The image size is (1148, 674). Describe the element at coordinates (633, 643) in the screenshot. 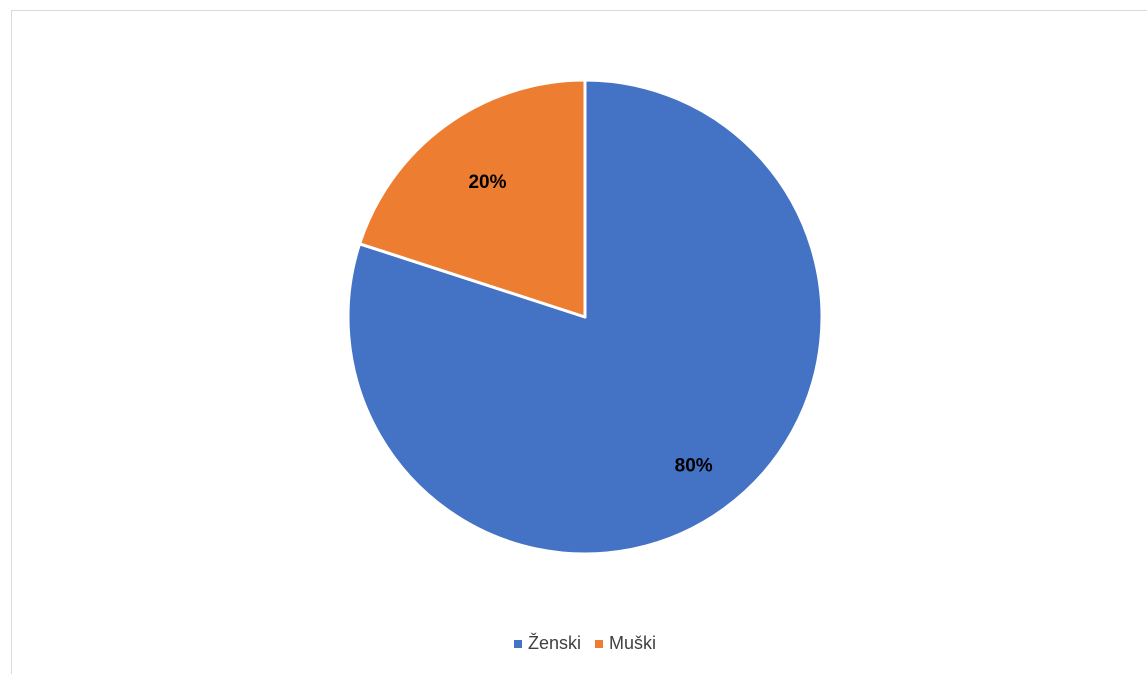

I see `legend-label-muski: Muški` at that location.